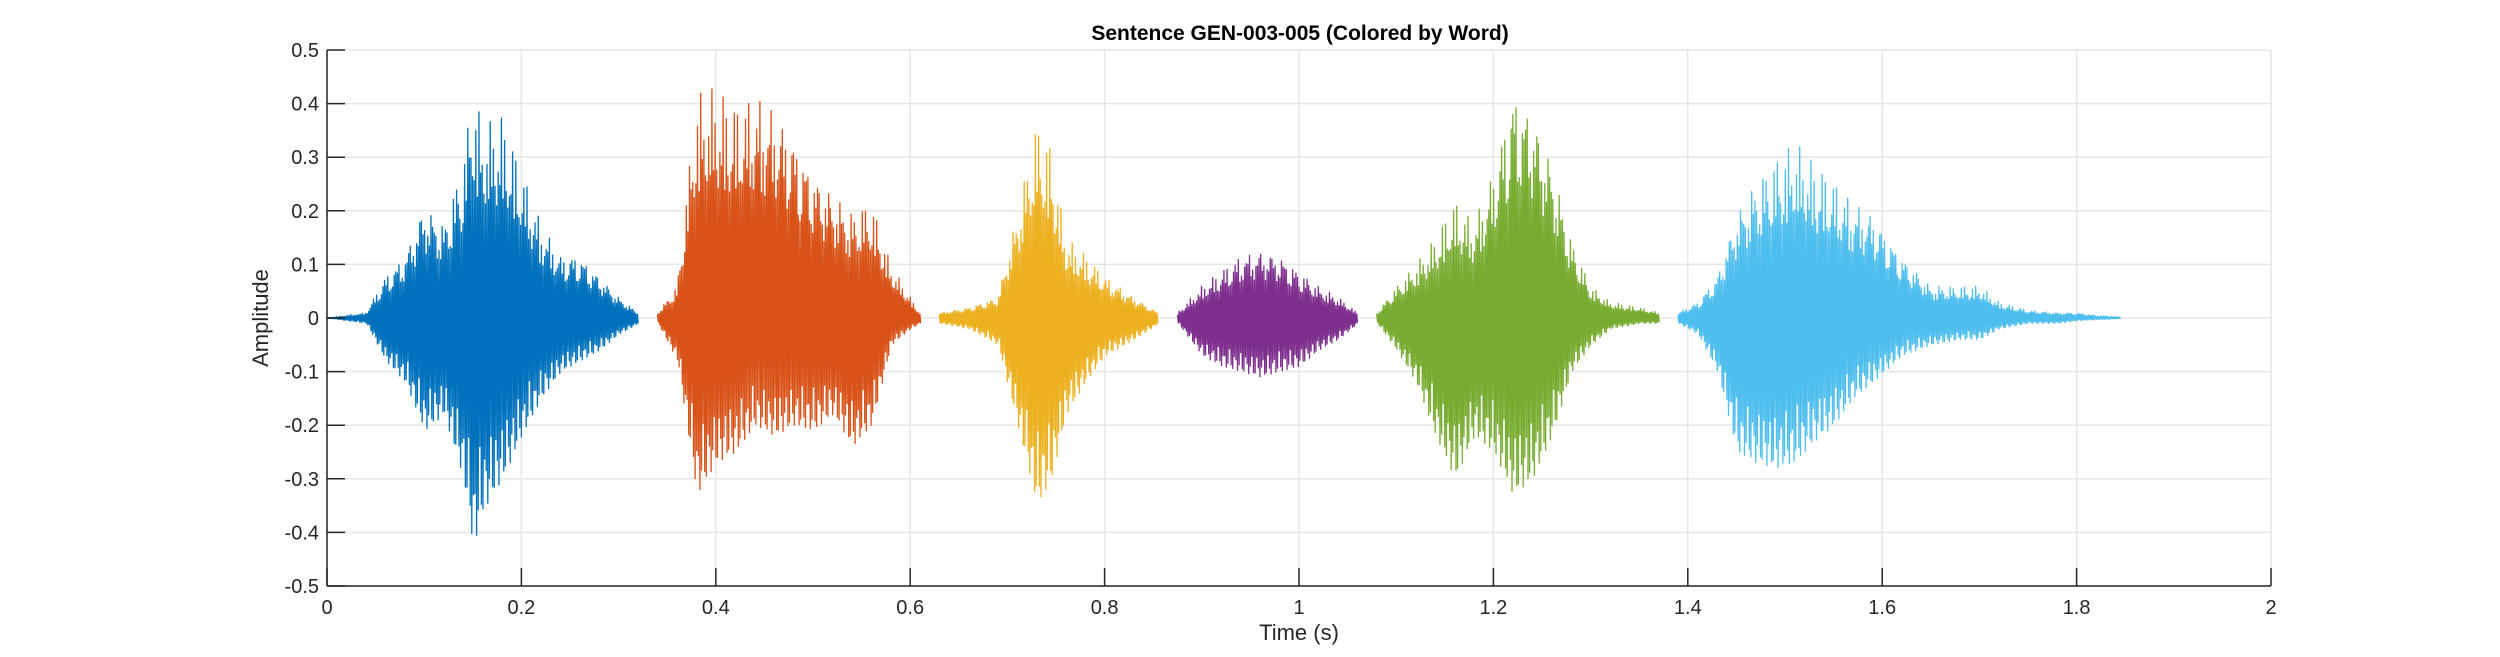 The width and height of the screenshot is (2500, 657). I want to click on x-tick-label: 1.4, so click(1688, 608).